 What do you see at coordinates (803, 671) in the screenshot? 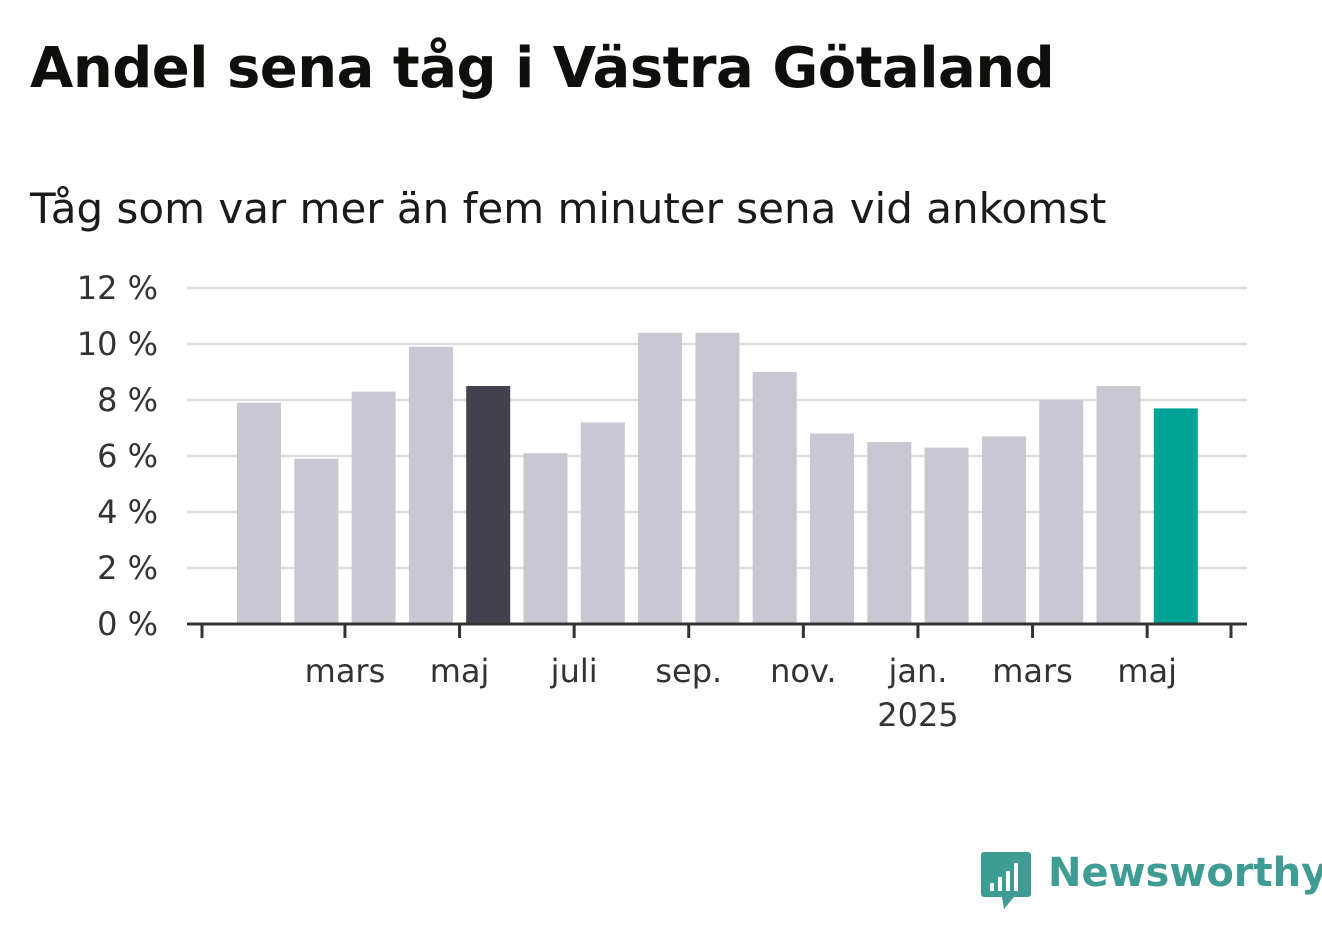
I see `x-tick-label: nov.` at bounding box center [803, 671].